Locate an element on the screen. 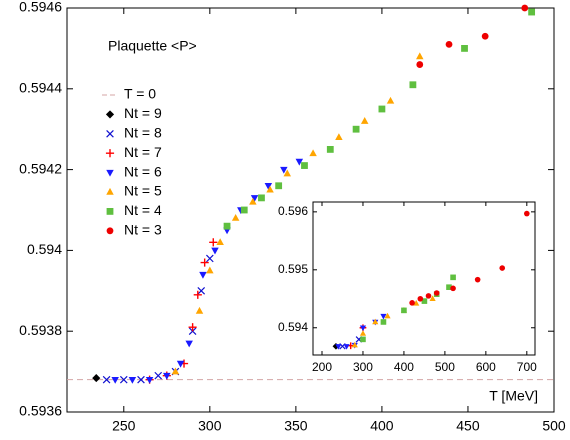 The width and height of the screenshot is (570, 440). y-tick-label: 0.5938 is located at coordinates (40, 330).